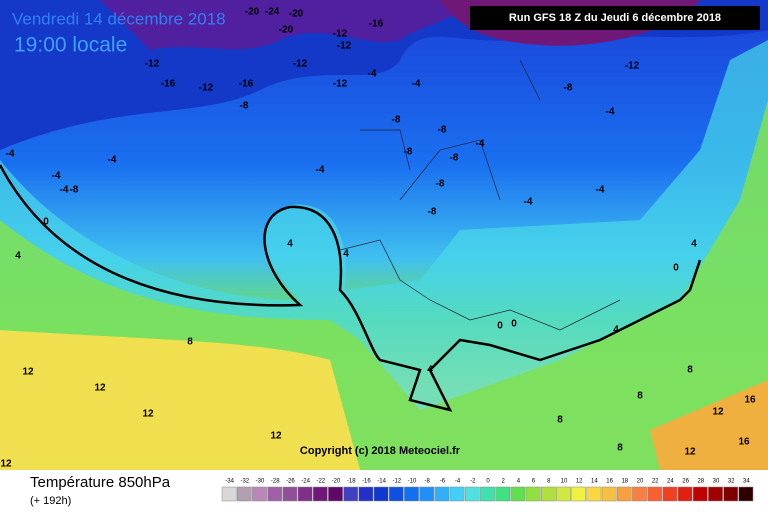  What do you see at coordinates (336, 482) in the screenshot?
I see `legend-label: -20` at bounding box center [336, 482].